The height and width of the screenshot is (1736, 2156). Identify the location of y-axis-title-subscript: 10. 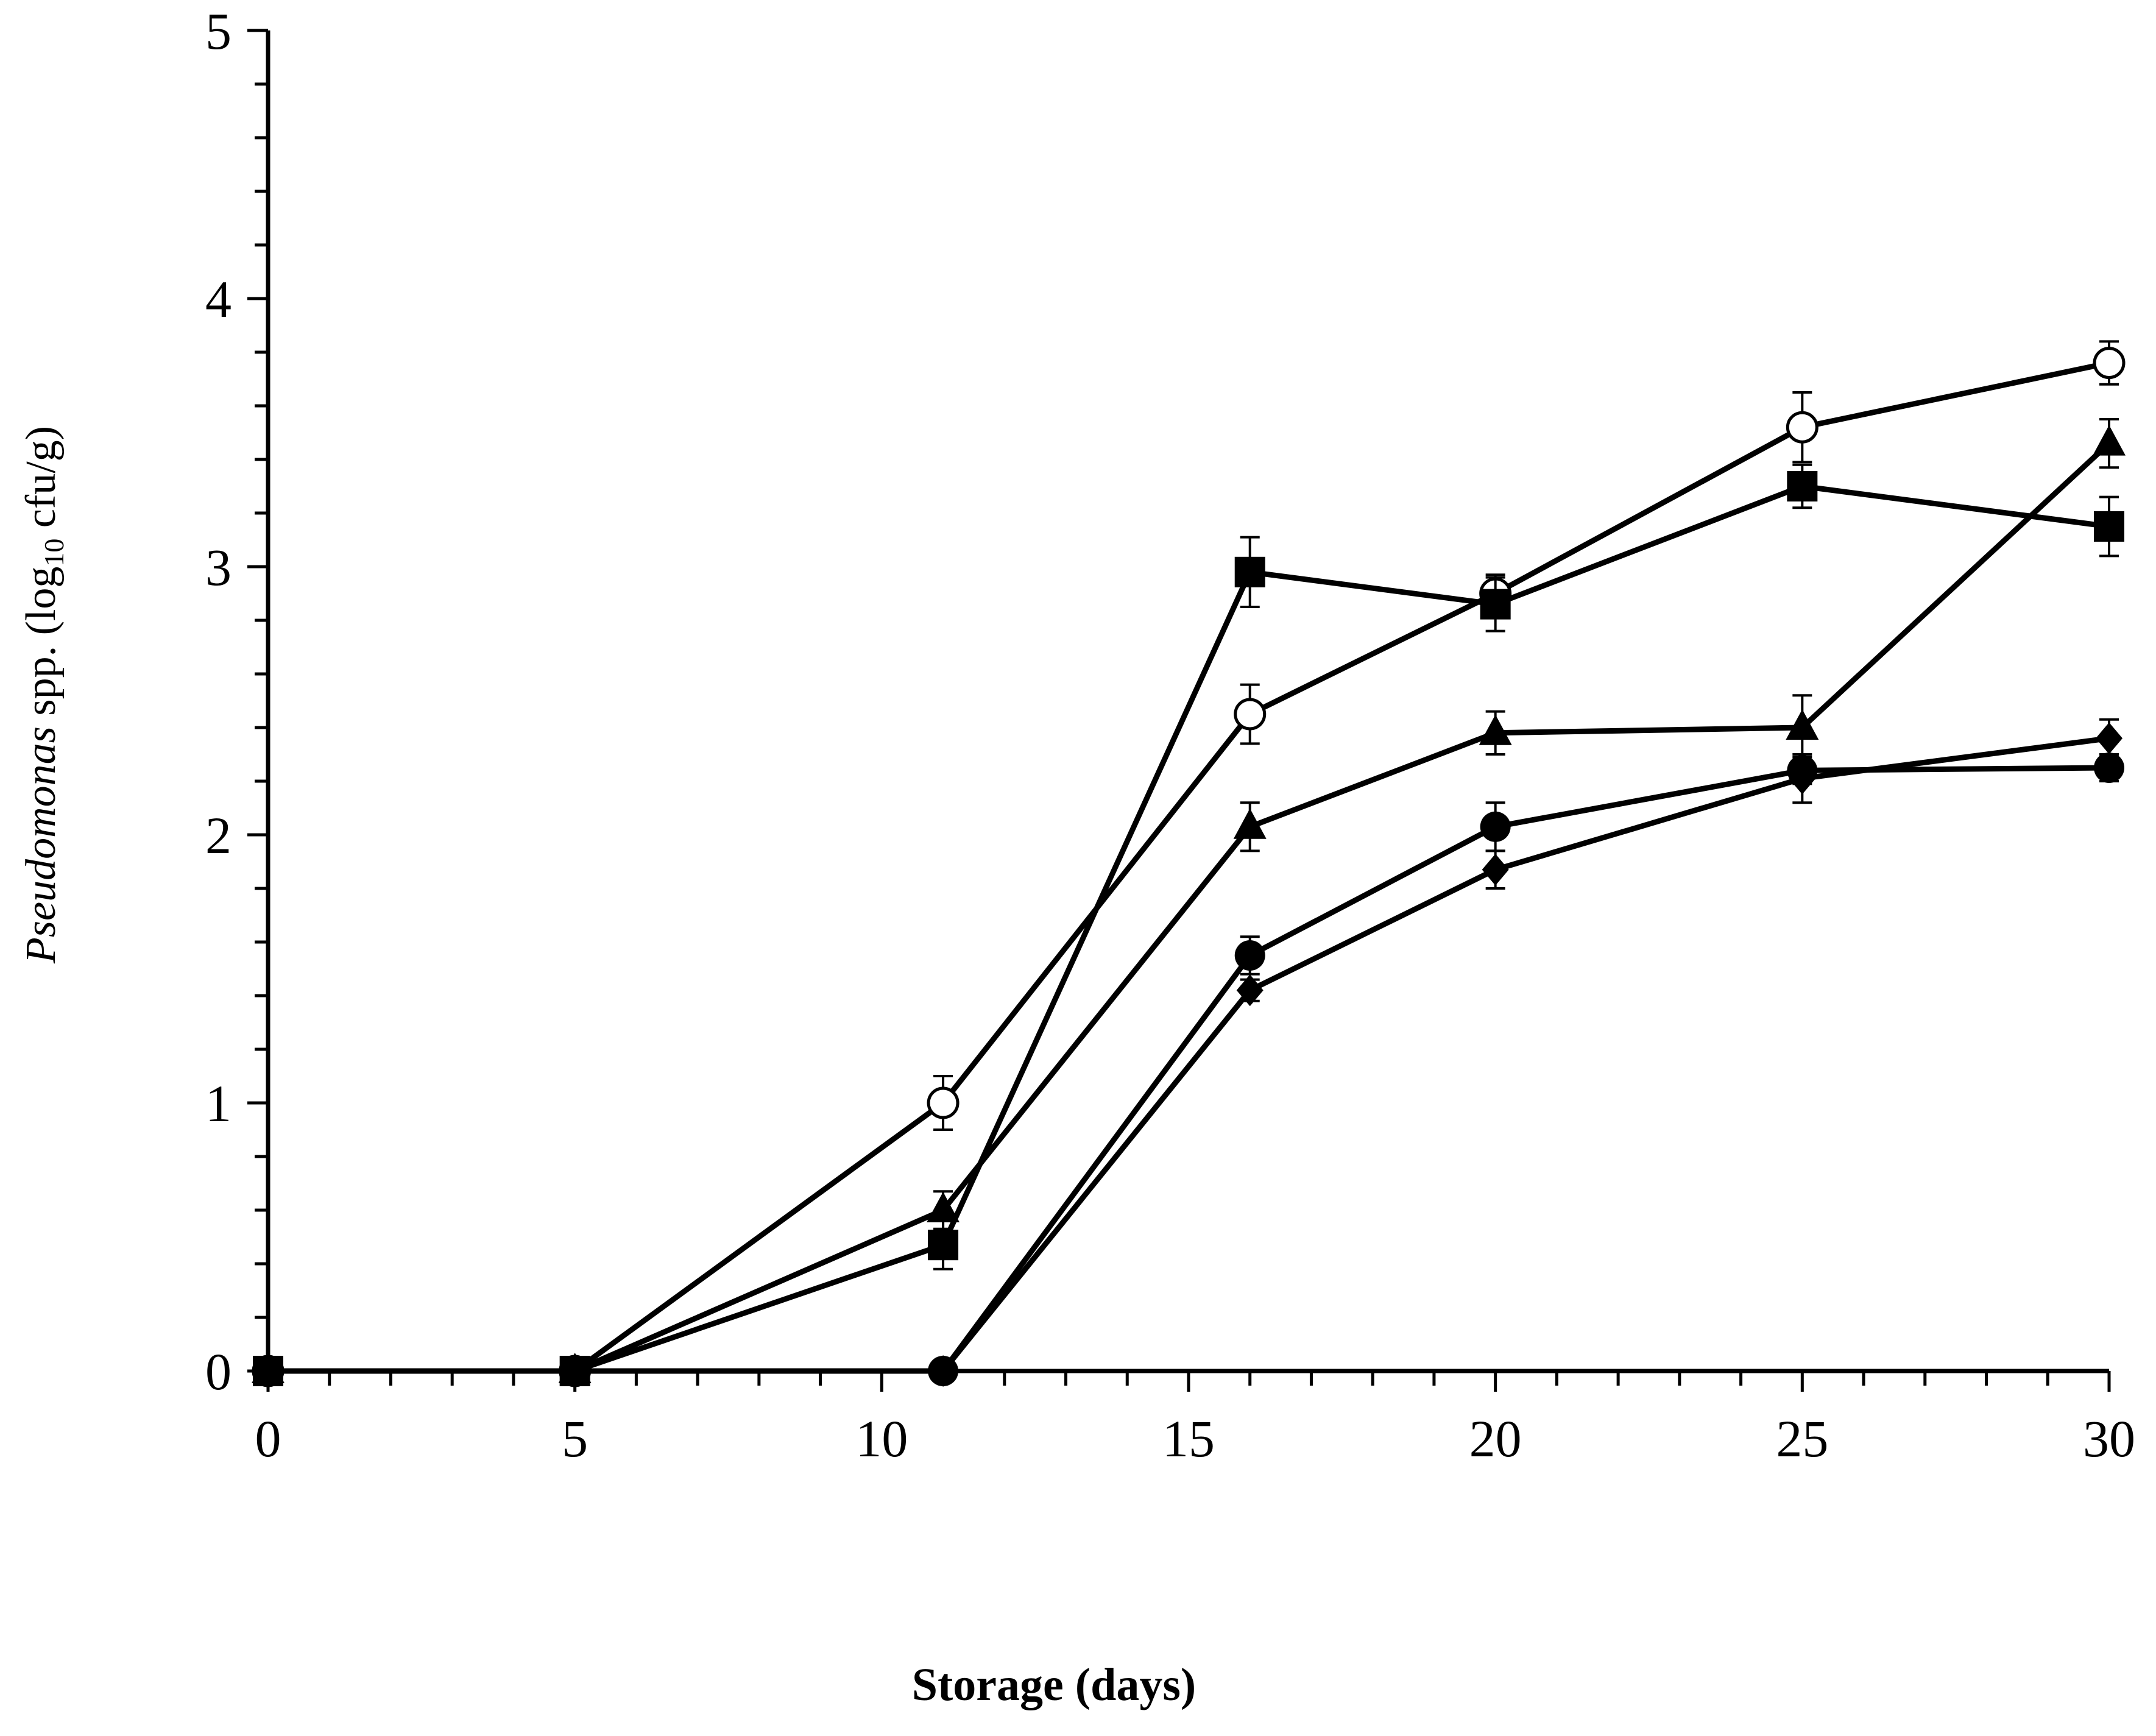
(53, 553).